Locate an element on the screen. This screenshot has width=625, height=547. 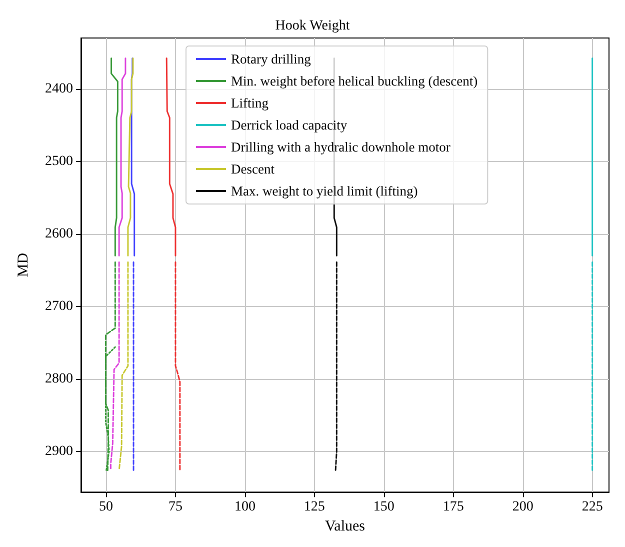
x-tick-label: 150 is located at coordinates (383, 507).